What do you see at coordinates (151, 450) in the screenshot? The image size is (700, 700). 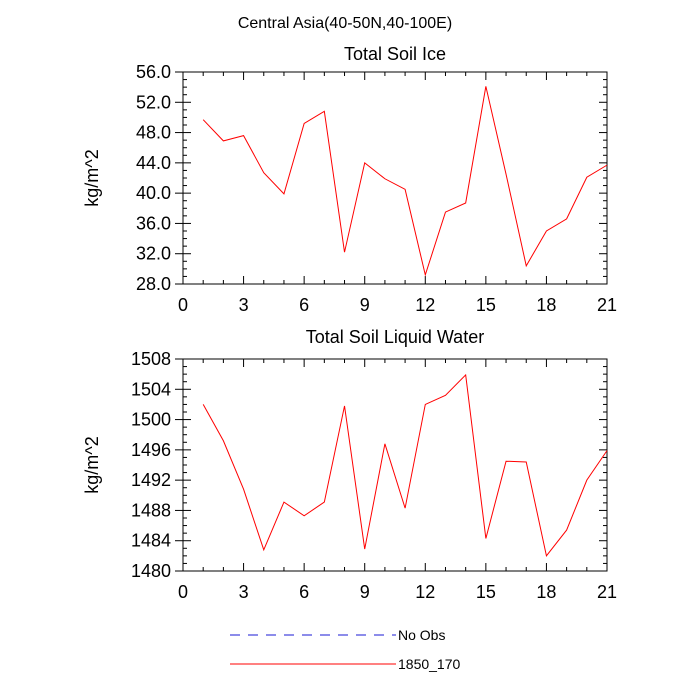 I see `y-tick-label: 1496` at bounding box center [151, 450].